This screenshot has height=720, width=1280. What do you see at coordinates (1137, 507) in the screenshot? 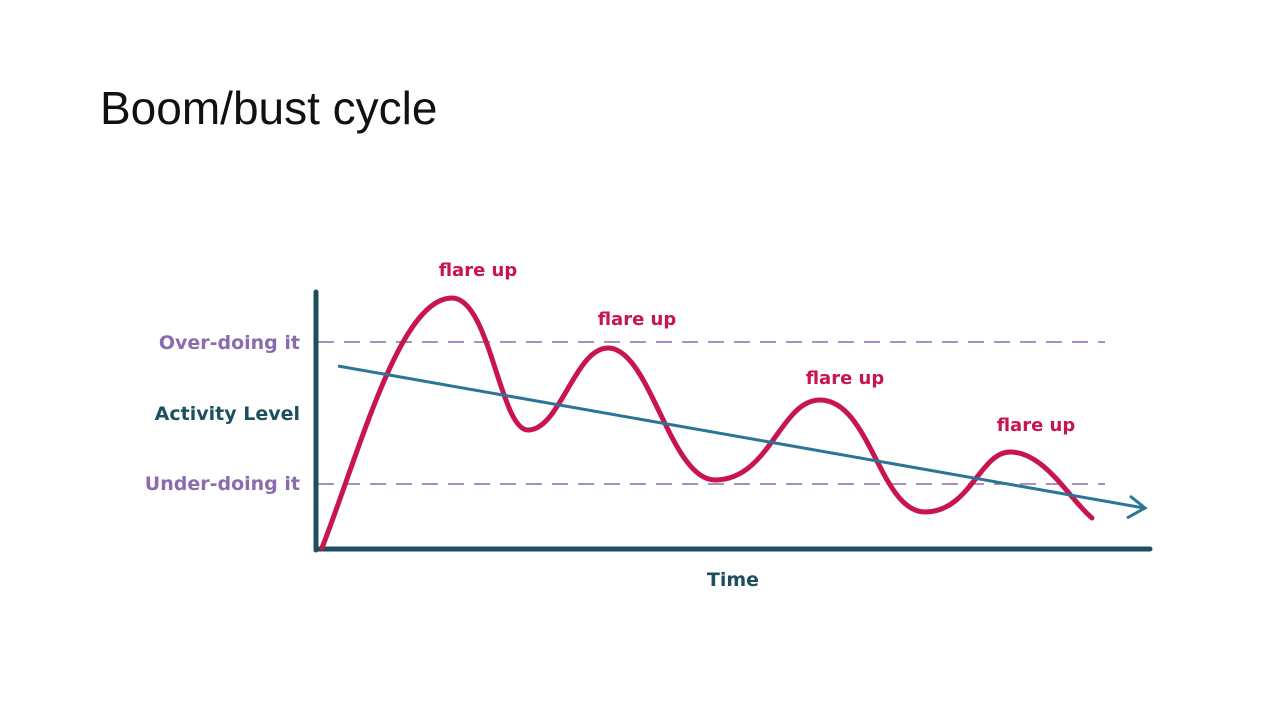
I see `trend-arrowhead` at bounding box center [1137, 507].